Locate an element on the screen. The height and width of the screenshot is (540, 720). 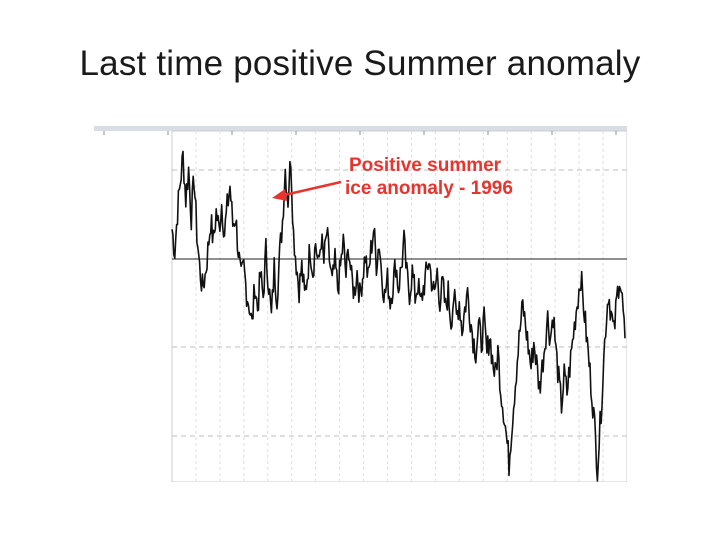
annotation-arrow is located at coordinates (310, 189).